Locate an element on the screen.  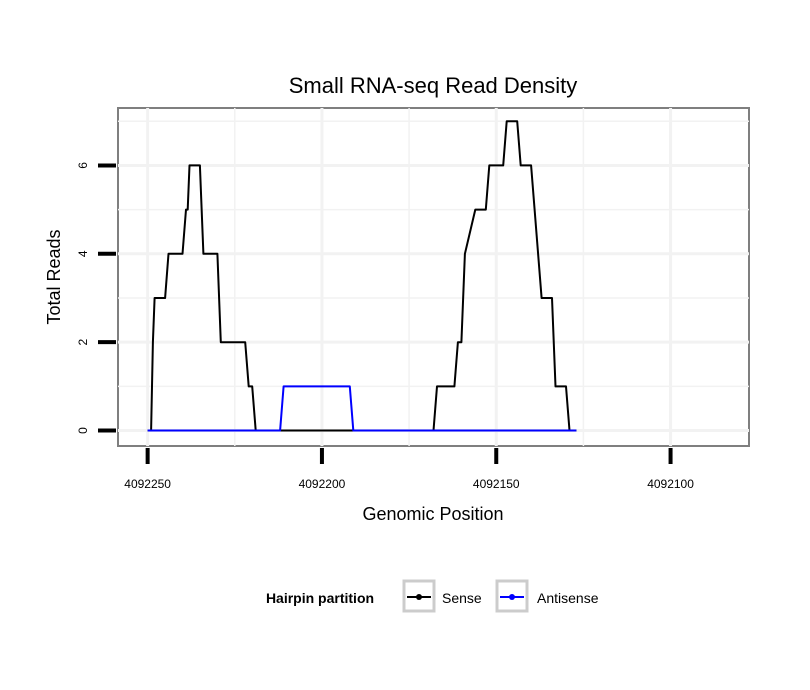
legend-point-sense is located at coordinates (419, 597).